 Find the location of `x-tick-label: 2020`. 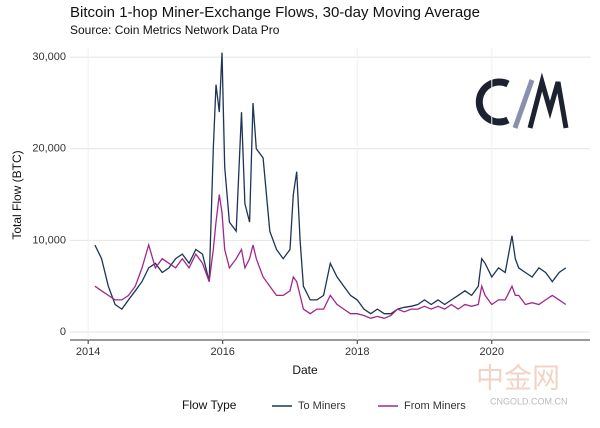

x-tick-label: 2020 is located at coordinates (492, 352).